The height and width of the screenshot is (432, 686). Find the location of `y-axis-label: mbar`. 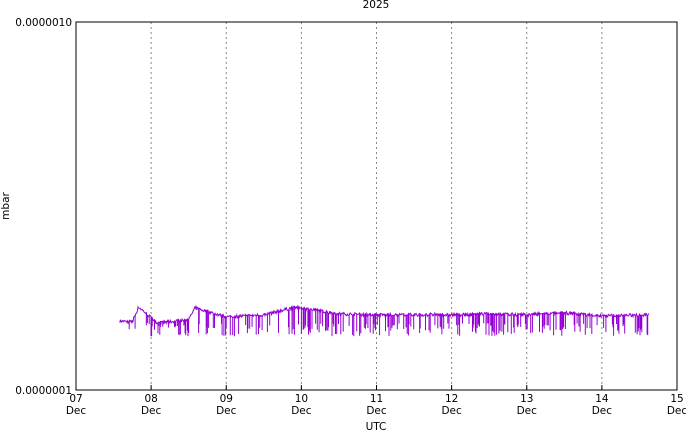

y-axis-label: mbar is located at coordinates (6, 206).